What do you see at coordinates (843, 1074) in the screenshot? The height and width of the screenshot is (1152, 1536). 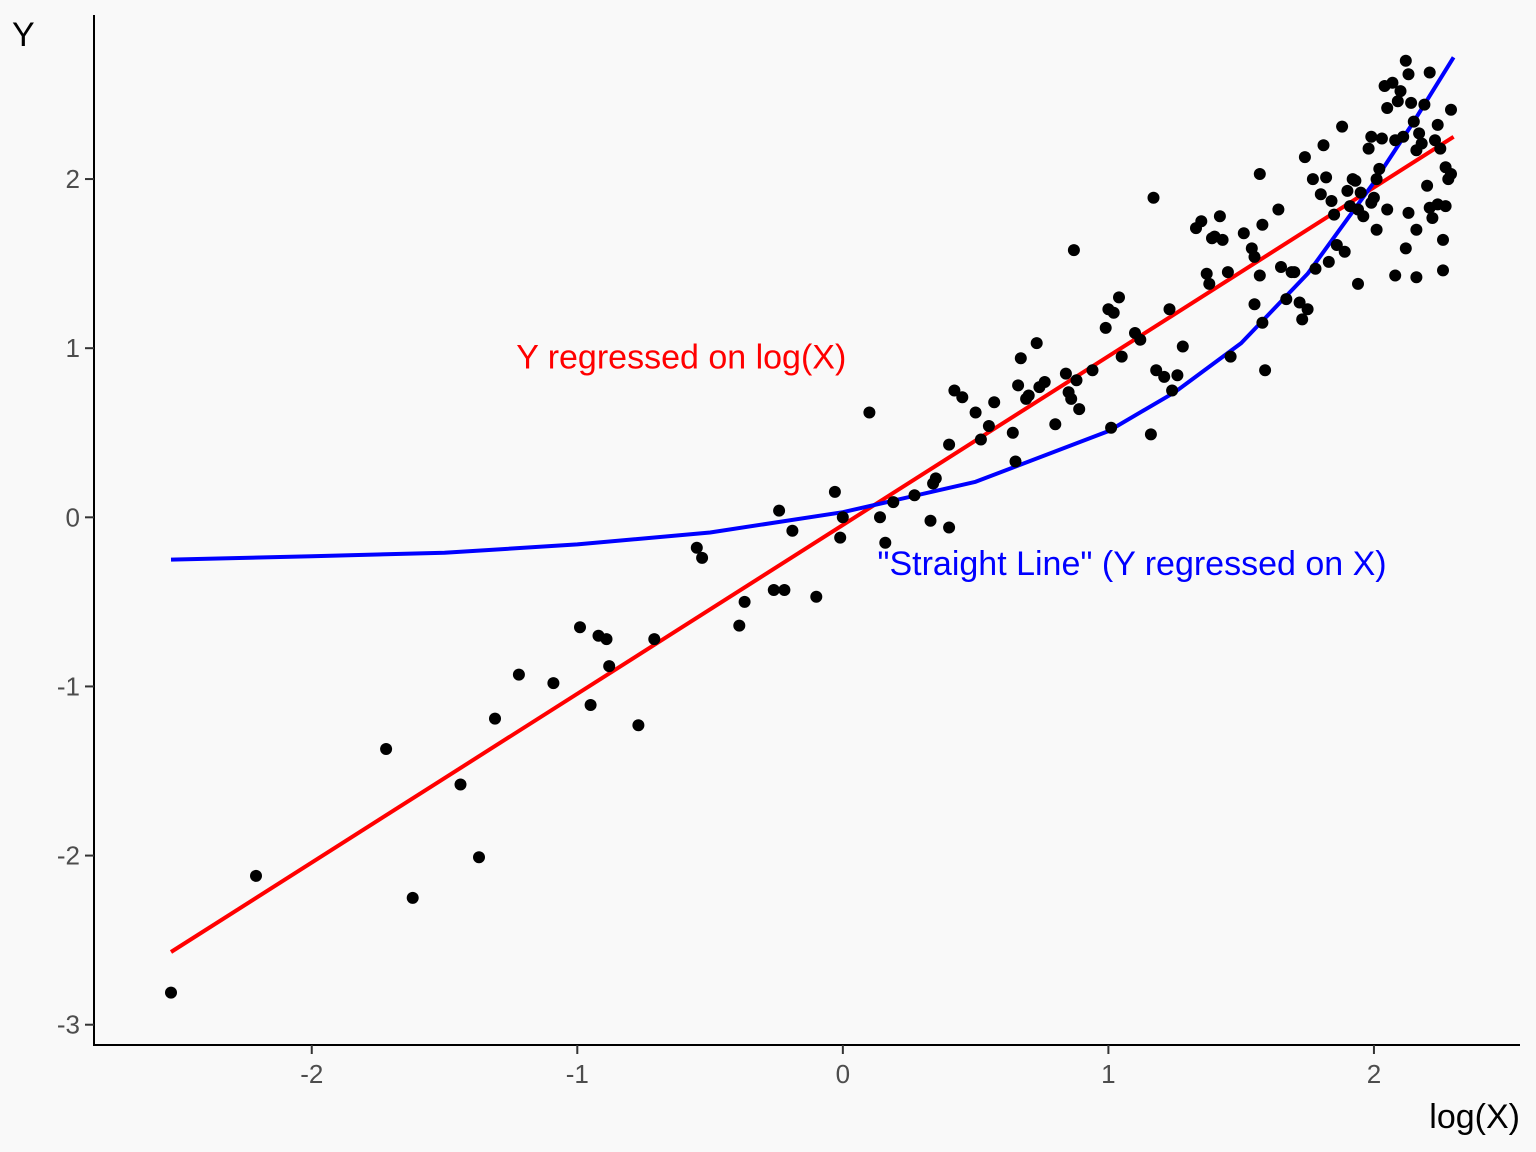 I see `x-tick-label: 0` at bounding box center [843, 1074].